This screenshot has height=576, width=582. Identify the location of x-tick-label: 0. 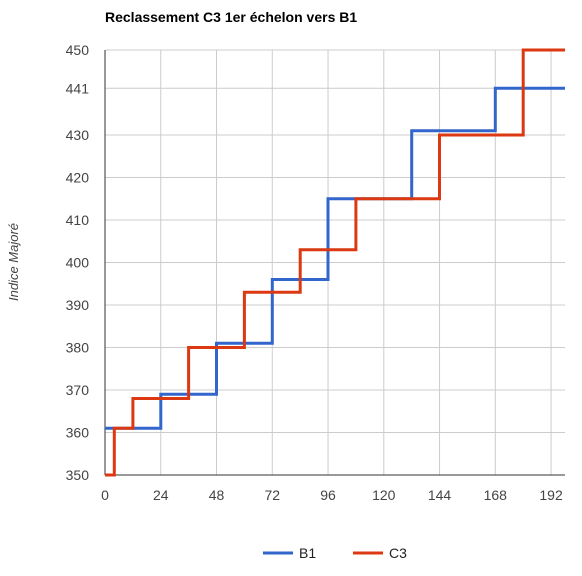
(105, 495).